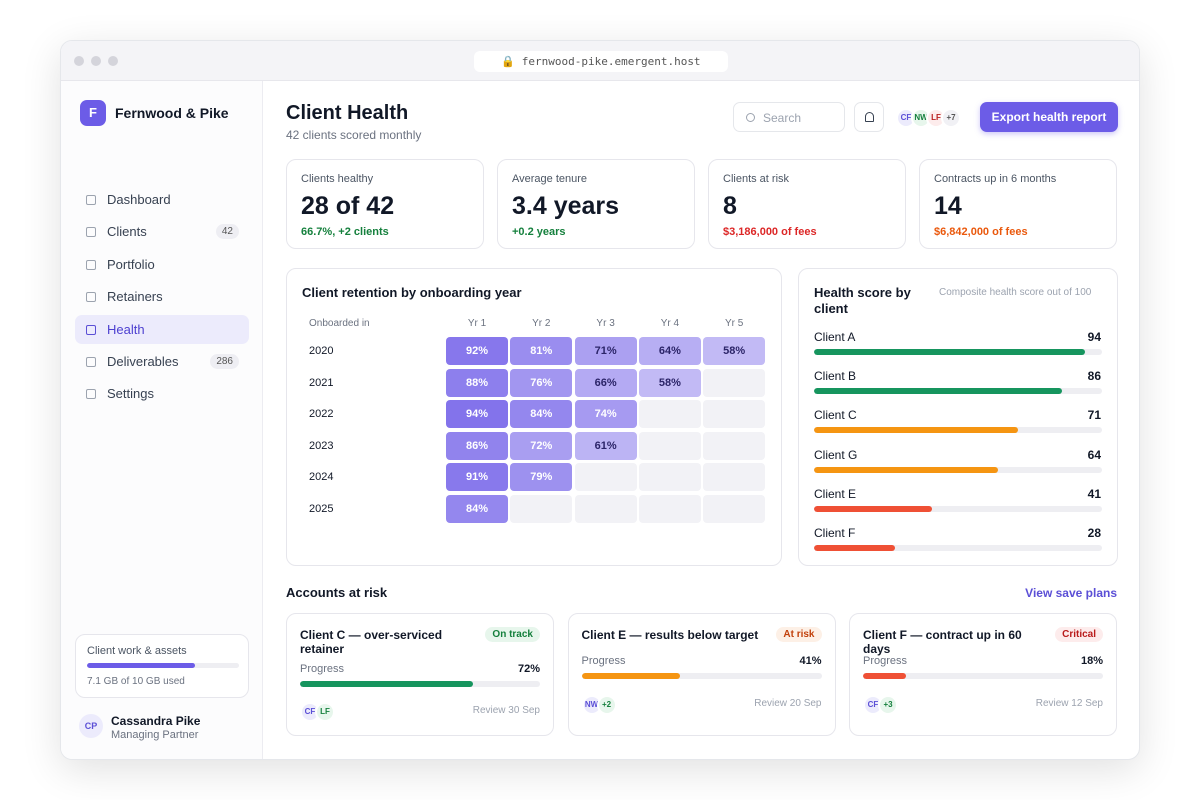 This screenshot has height=800, width=1200. Describe the element at coordinates (528, 669) in the screenshot. I see `progress-value: 72%` at that location.